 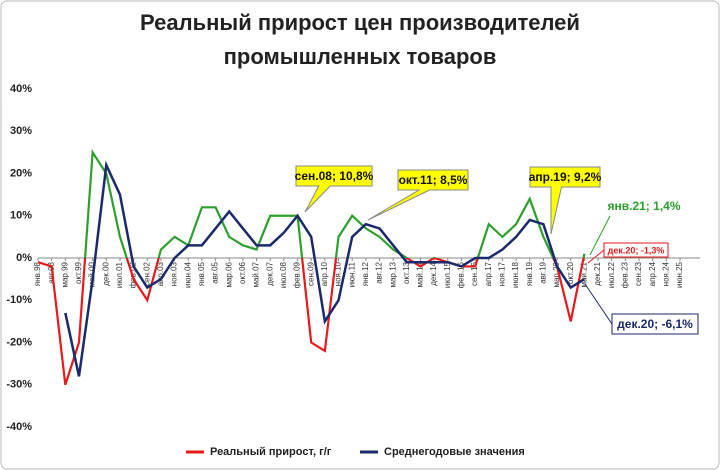 I want to click on x-tick-label: фев.09, so click(x=297, y=274).